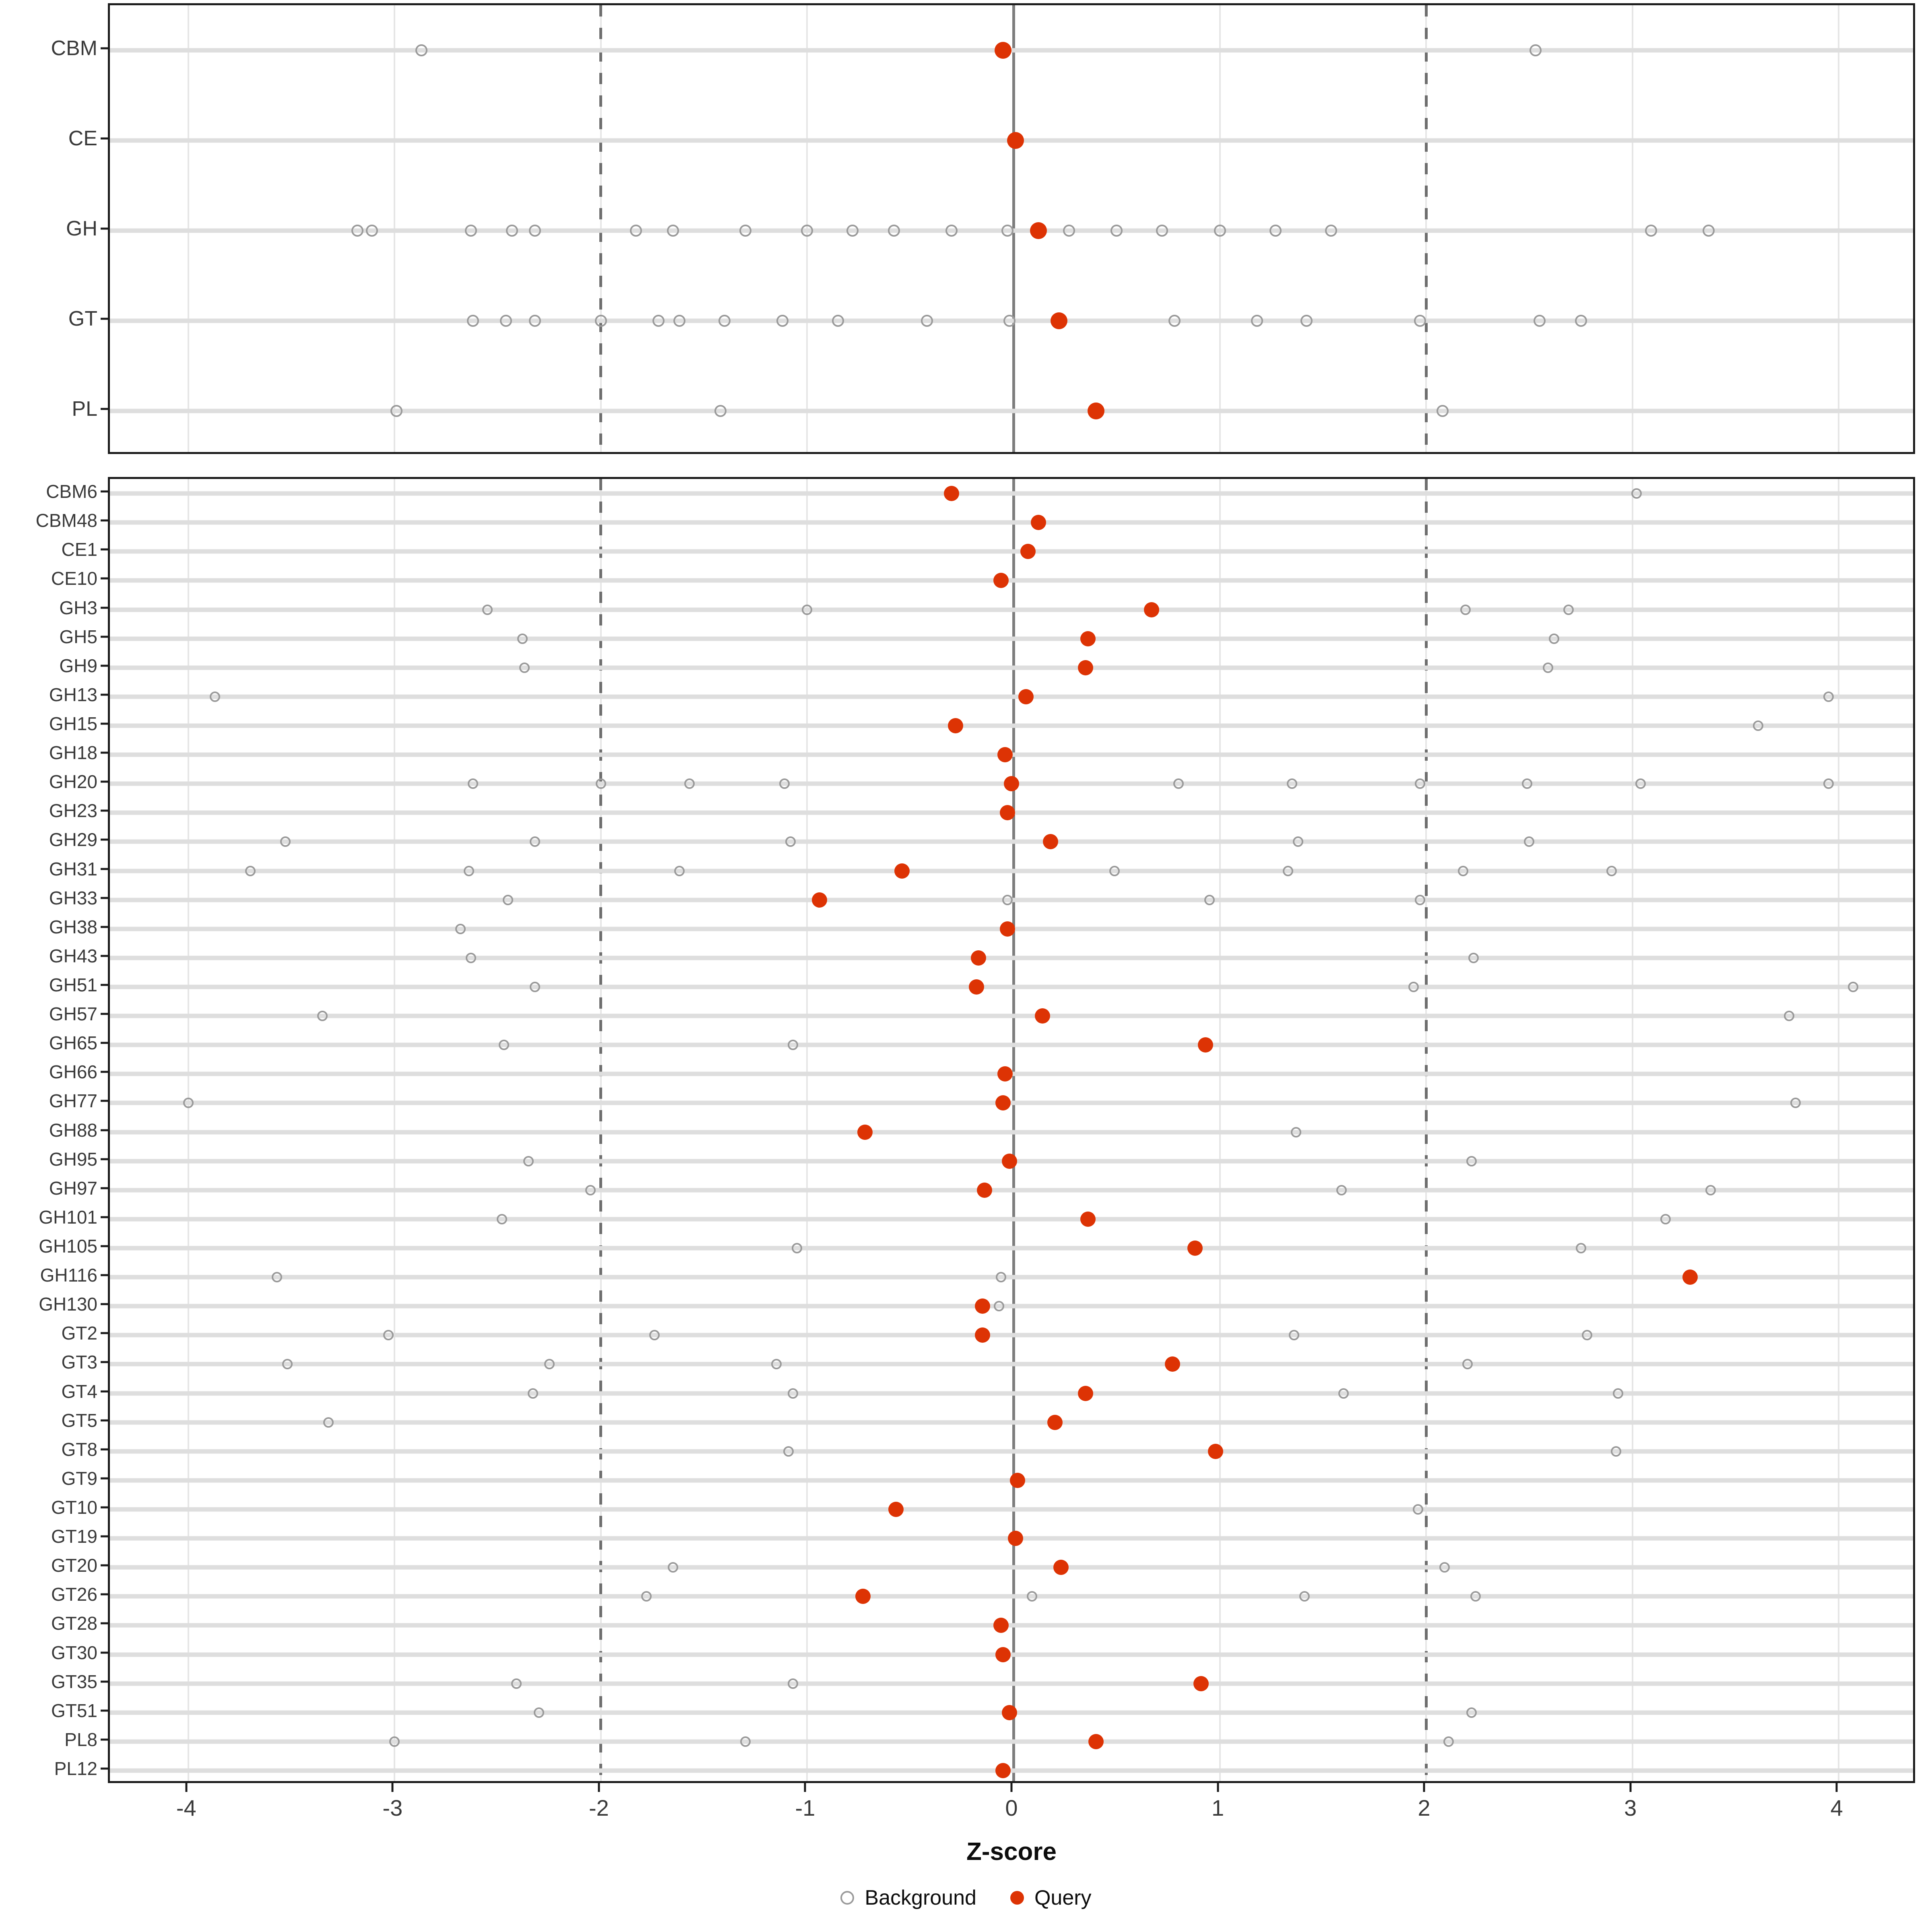 This screenshot has height=1932, width=1932. Describe the element at coordinates (847, 1898) in the screenshot. I see `background-circle-icon` at that location.